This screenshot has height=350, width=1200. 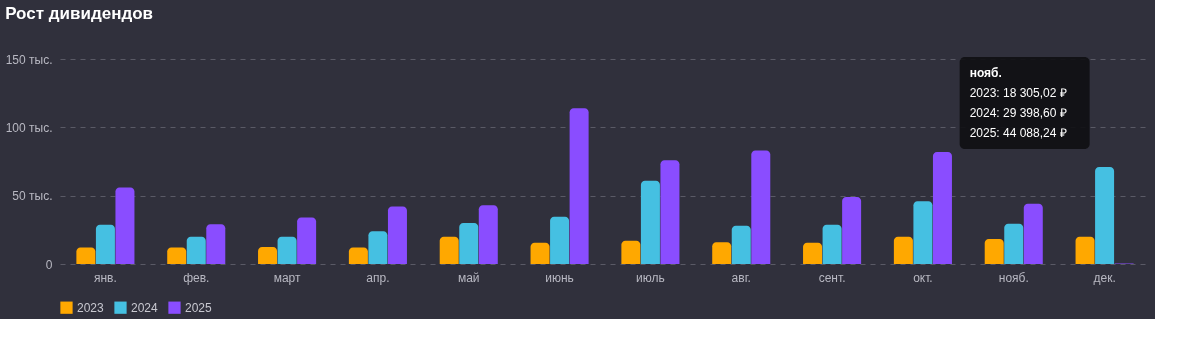 I want to click on y-tick-label: 50 тыс., so click(x=32, y=196).